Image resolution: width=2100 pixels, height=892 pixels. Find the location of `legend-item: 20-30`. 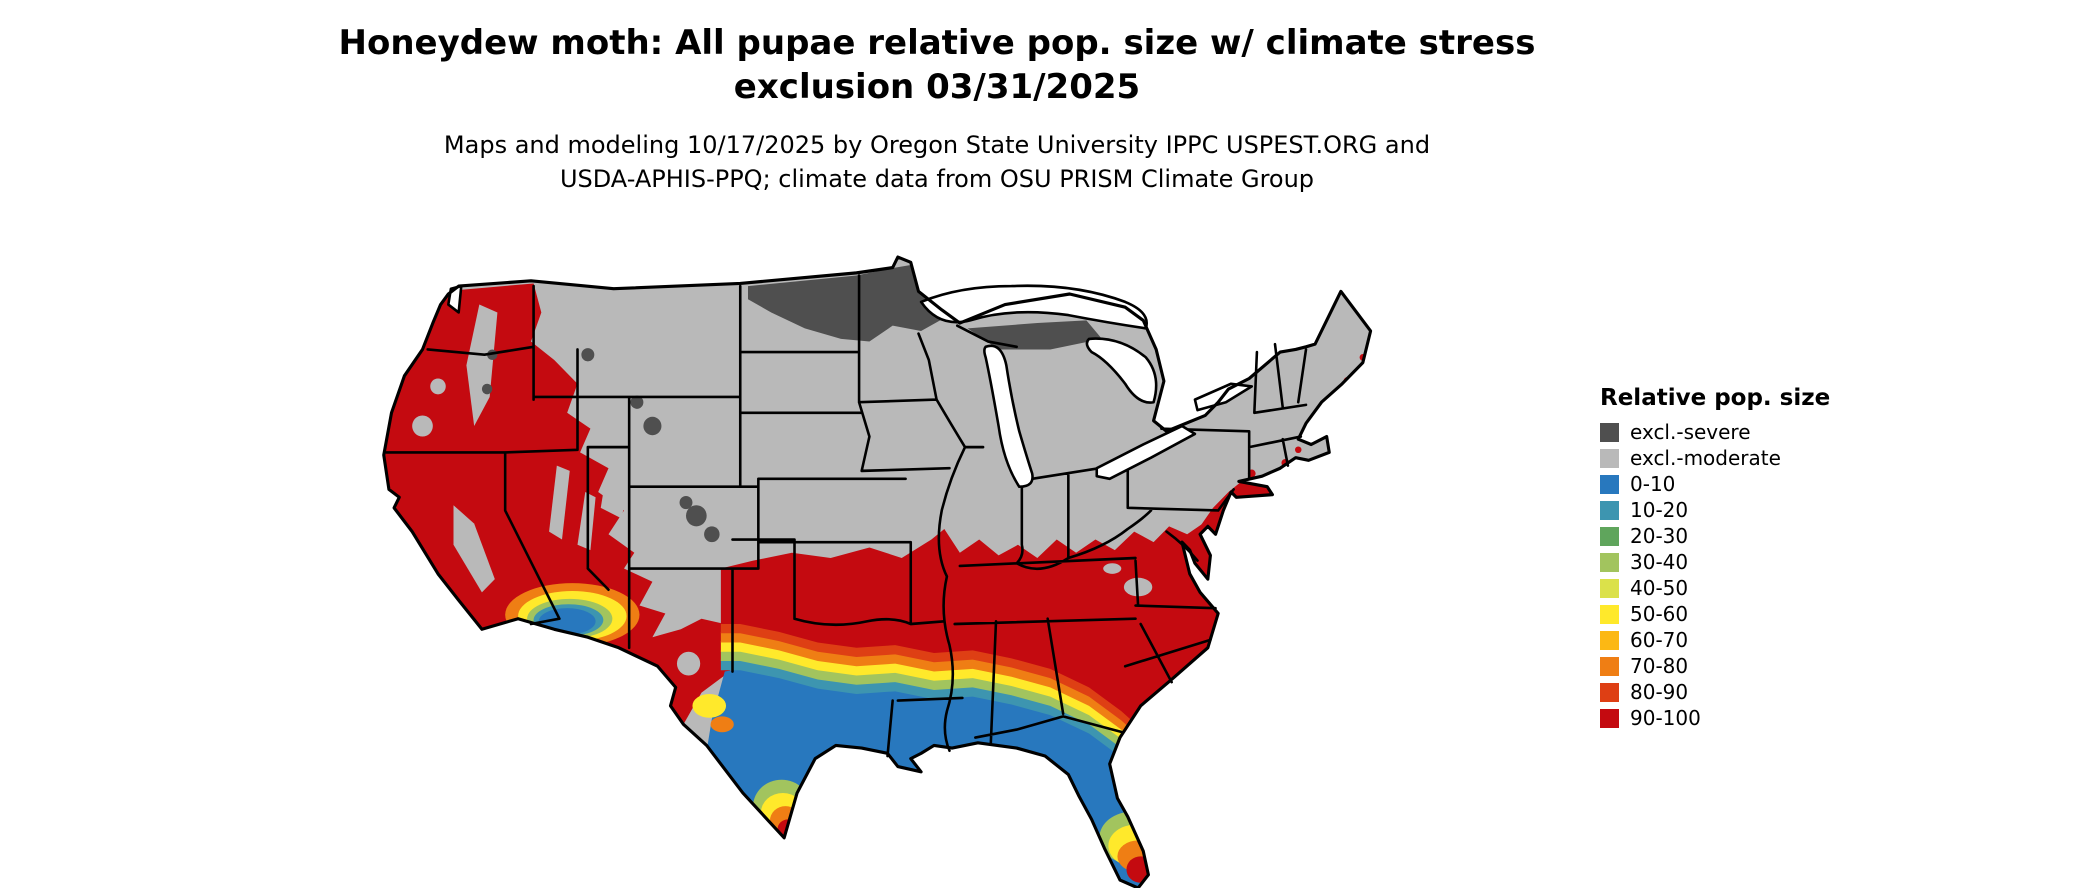

legend-item: 20-30 is located at coordinates (1715, 536).